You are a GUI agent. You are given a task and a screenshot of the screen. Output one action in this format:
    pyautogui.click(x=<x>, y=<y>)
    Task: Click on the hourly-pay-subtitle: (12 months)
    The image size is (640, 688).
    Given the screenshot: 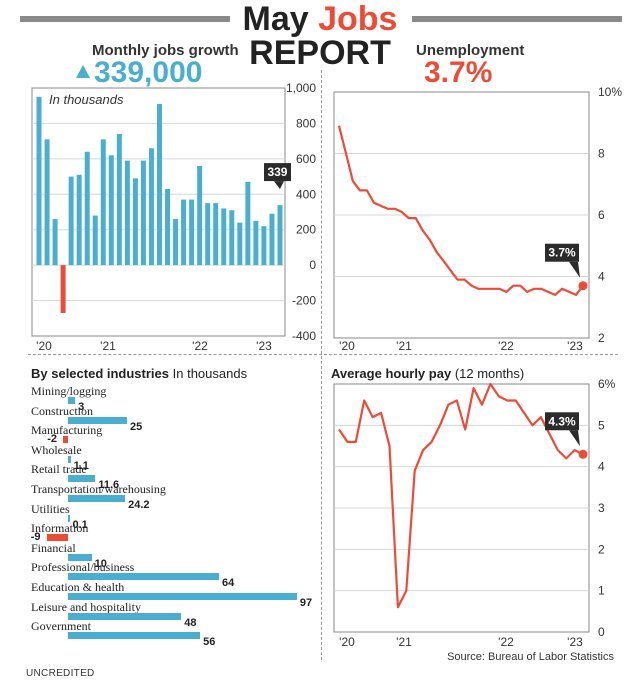 What is the action you would take?
    pyautogui.click(x=489, y=373)
    